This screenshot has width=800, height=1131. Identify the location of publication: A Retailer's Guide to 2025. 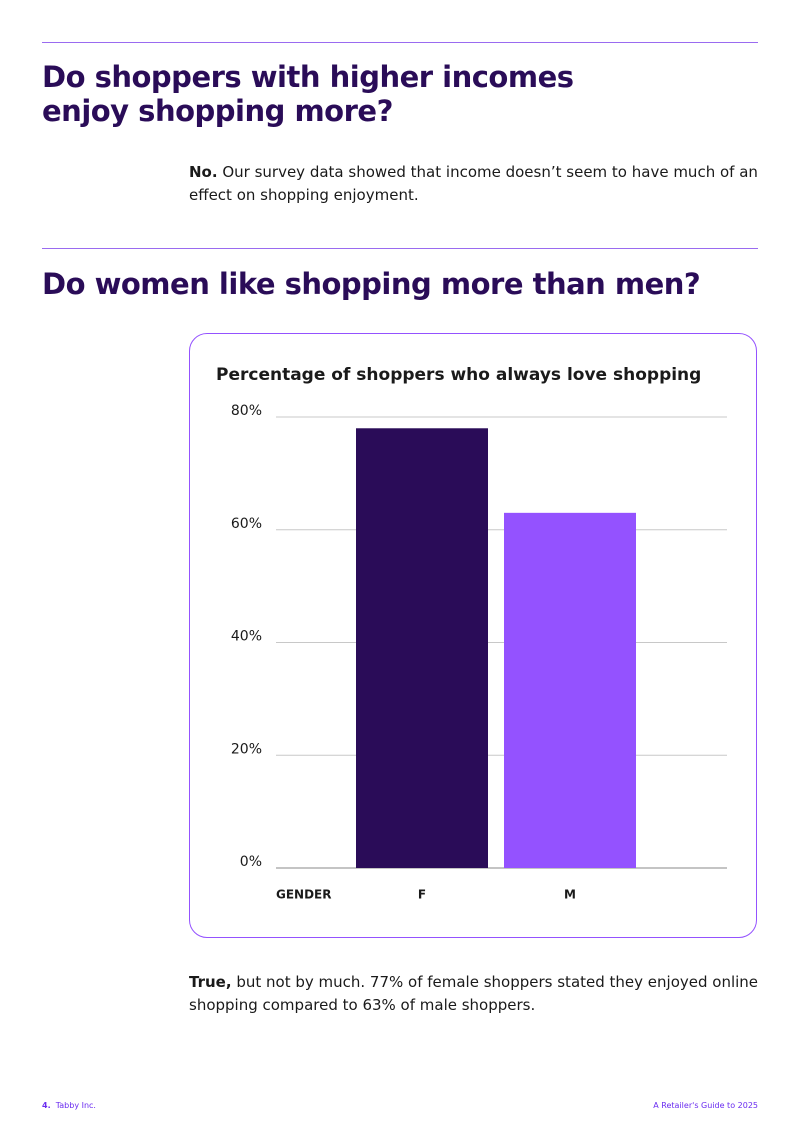
(705, 1105).